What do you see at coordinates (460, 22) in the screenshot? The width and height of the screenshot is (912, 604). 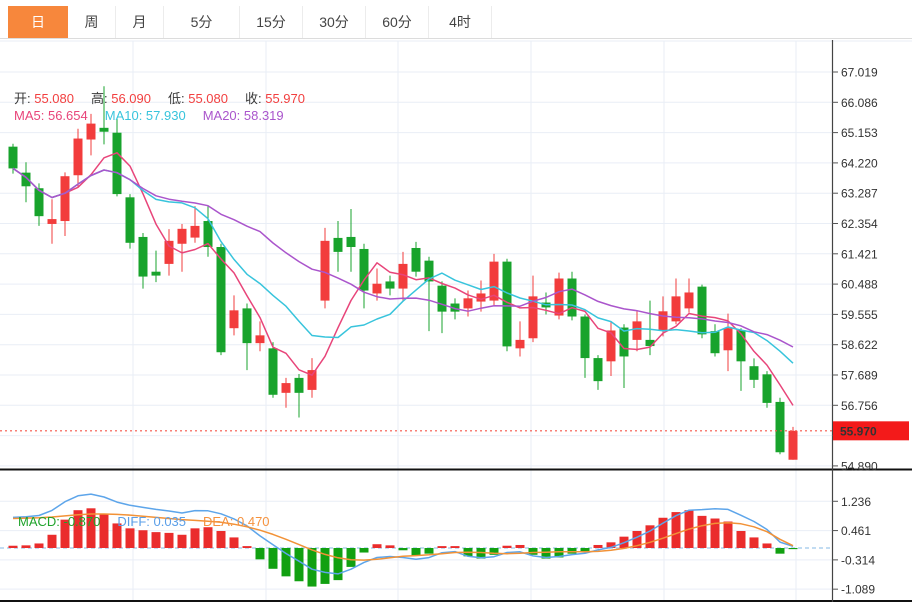 I see `tab-4hour: 4时` at bounding box center [460, 22].